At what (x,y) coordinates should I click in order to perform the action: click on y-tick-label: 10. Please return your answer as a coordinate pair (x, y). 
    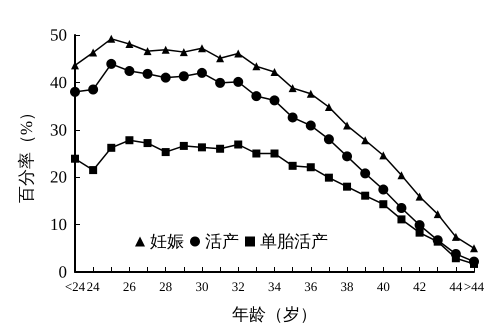
    Looking at the image, I should click on (58, 224).